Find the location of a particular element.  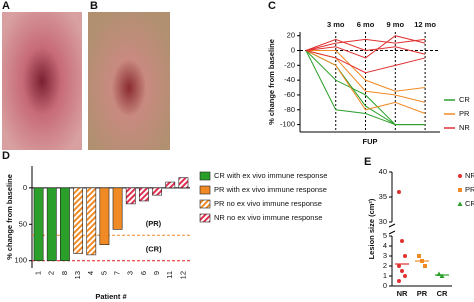

x-tick-label: 5 is located at coordinates (103, 273).